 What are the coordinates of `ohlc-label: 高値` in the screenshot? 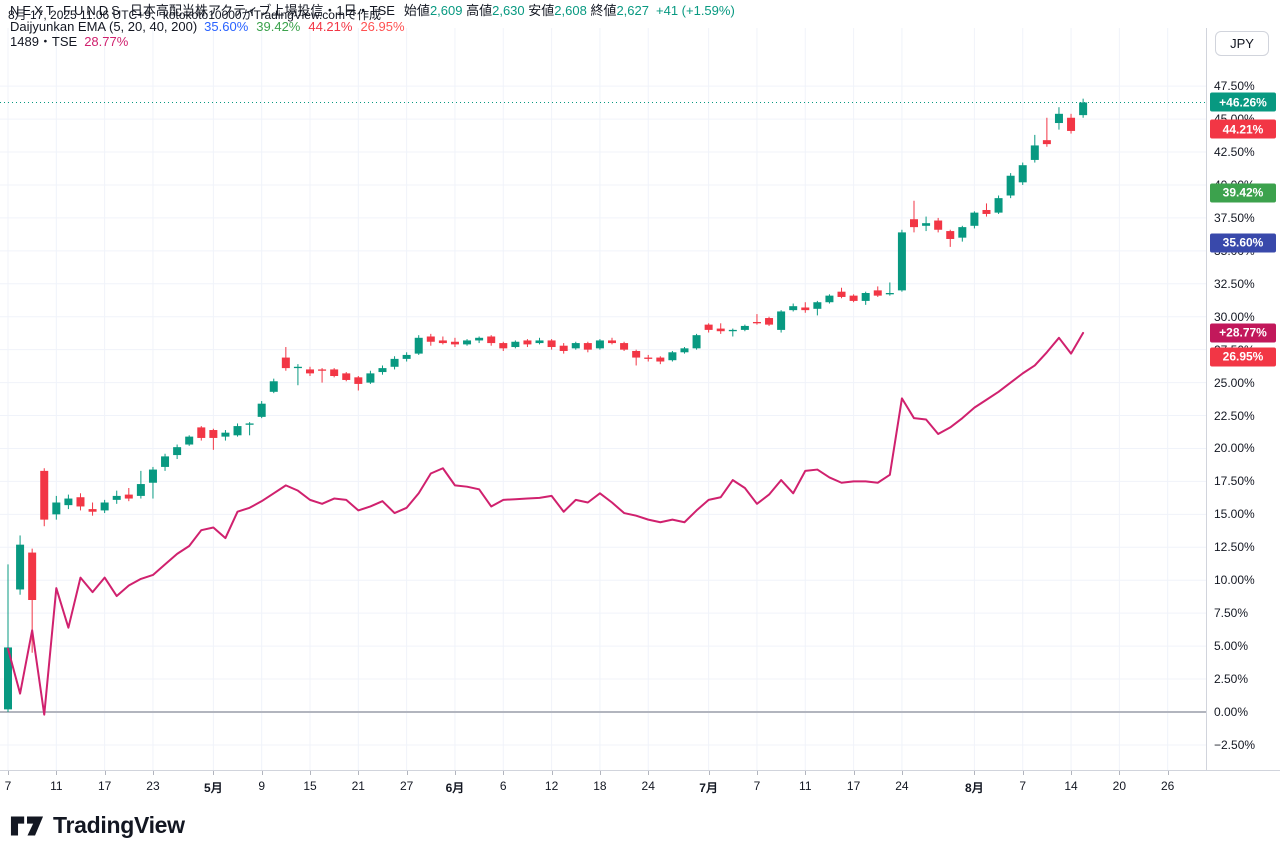 It's located at (479, 10).